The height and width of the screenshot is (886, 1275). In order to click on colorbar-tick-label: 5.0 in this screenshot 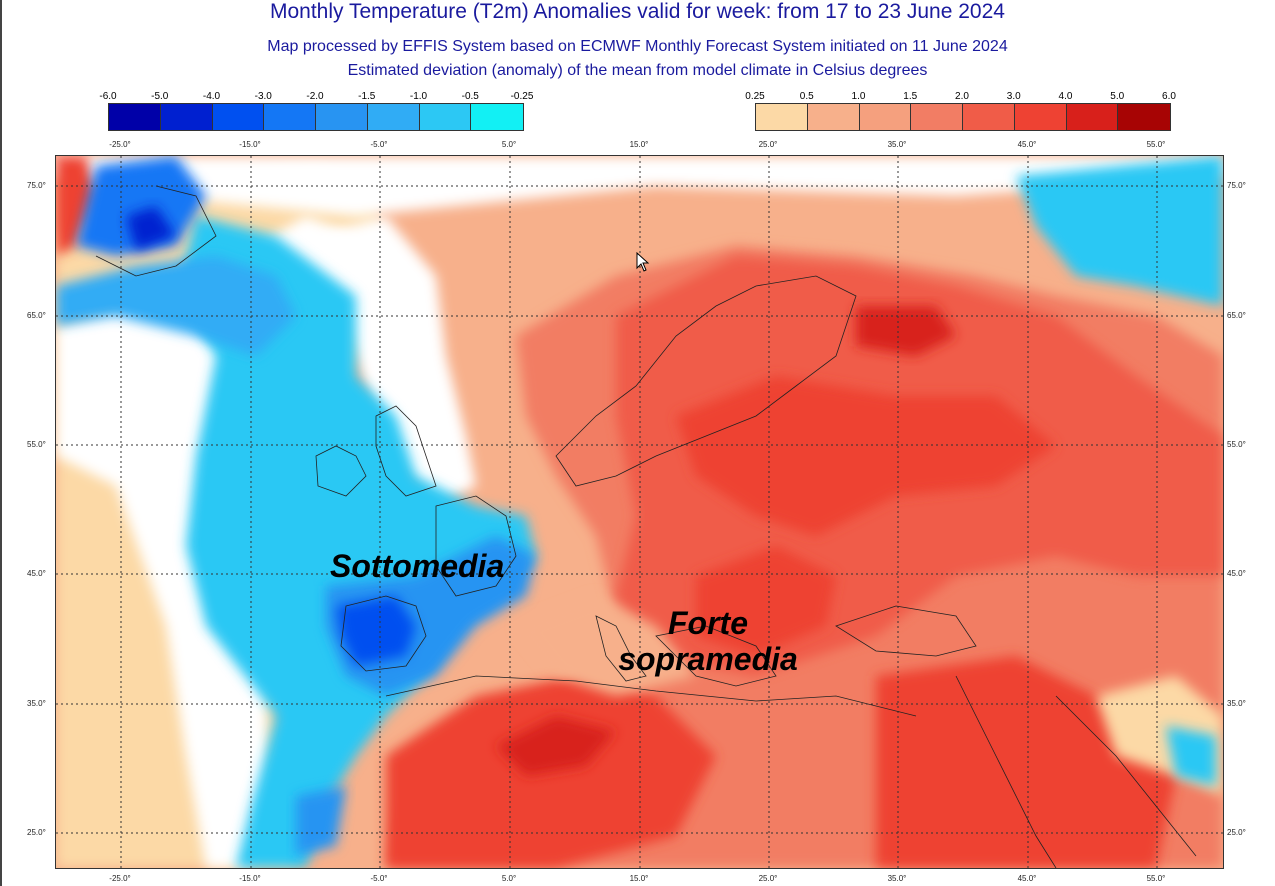, I will do `click(1117, 96)`.